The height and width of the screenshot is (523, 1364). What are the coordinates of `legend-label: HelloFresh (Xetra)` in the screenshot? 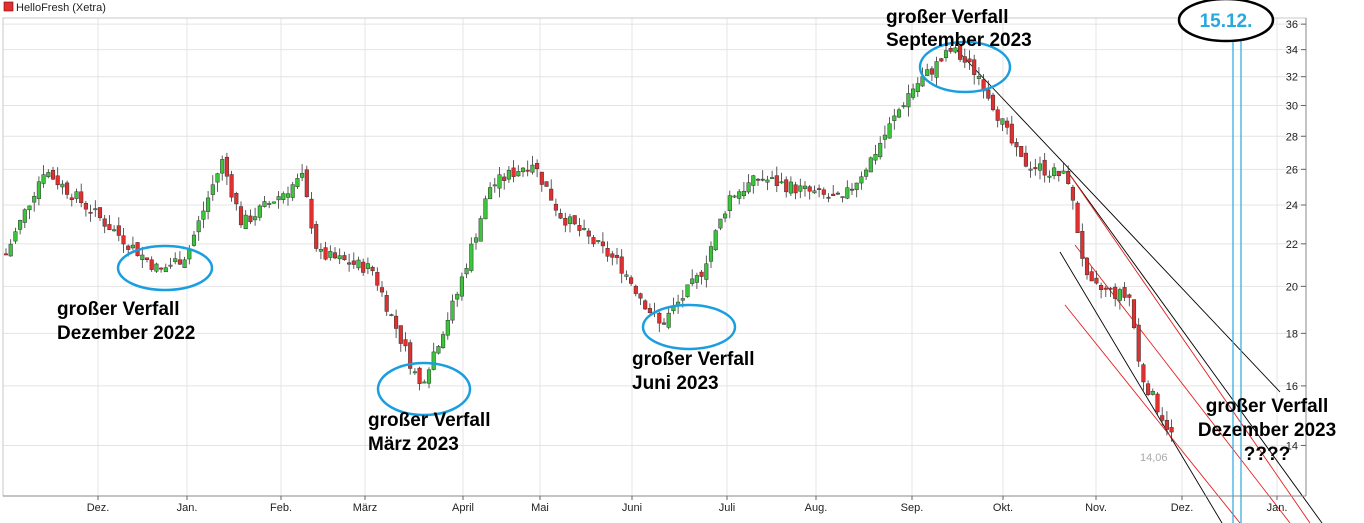 It's located at (61, 8).